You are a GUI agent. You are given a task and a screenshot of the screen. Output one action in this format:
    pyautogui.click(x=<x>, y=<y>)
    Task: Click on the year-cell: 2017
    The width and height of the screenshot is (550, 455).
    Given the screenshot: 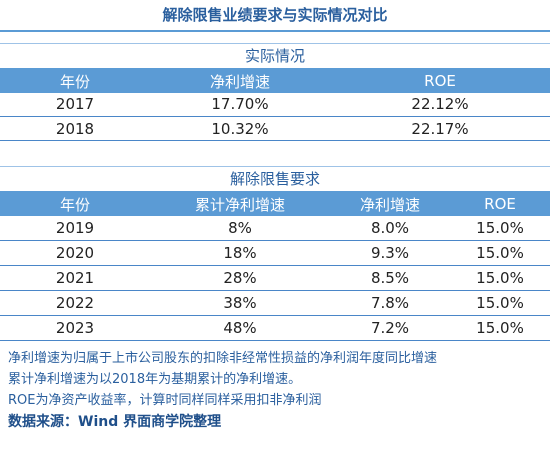 What is the action you would take?
    pyautogui.click(x=75, y=104)
    